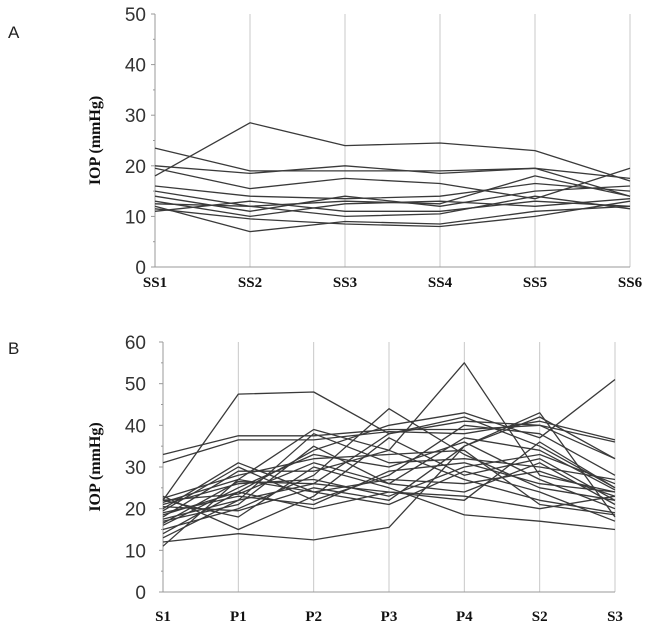  What do you see at coordinates (135, 15) in the screenshot?
I see `ytick-label-a-50: 50` at bounding box center [135, 15].